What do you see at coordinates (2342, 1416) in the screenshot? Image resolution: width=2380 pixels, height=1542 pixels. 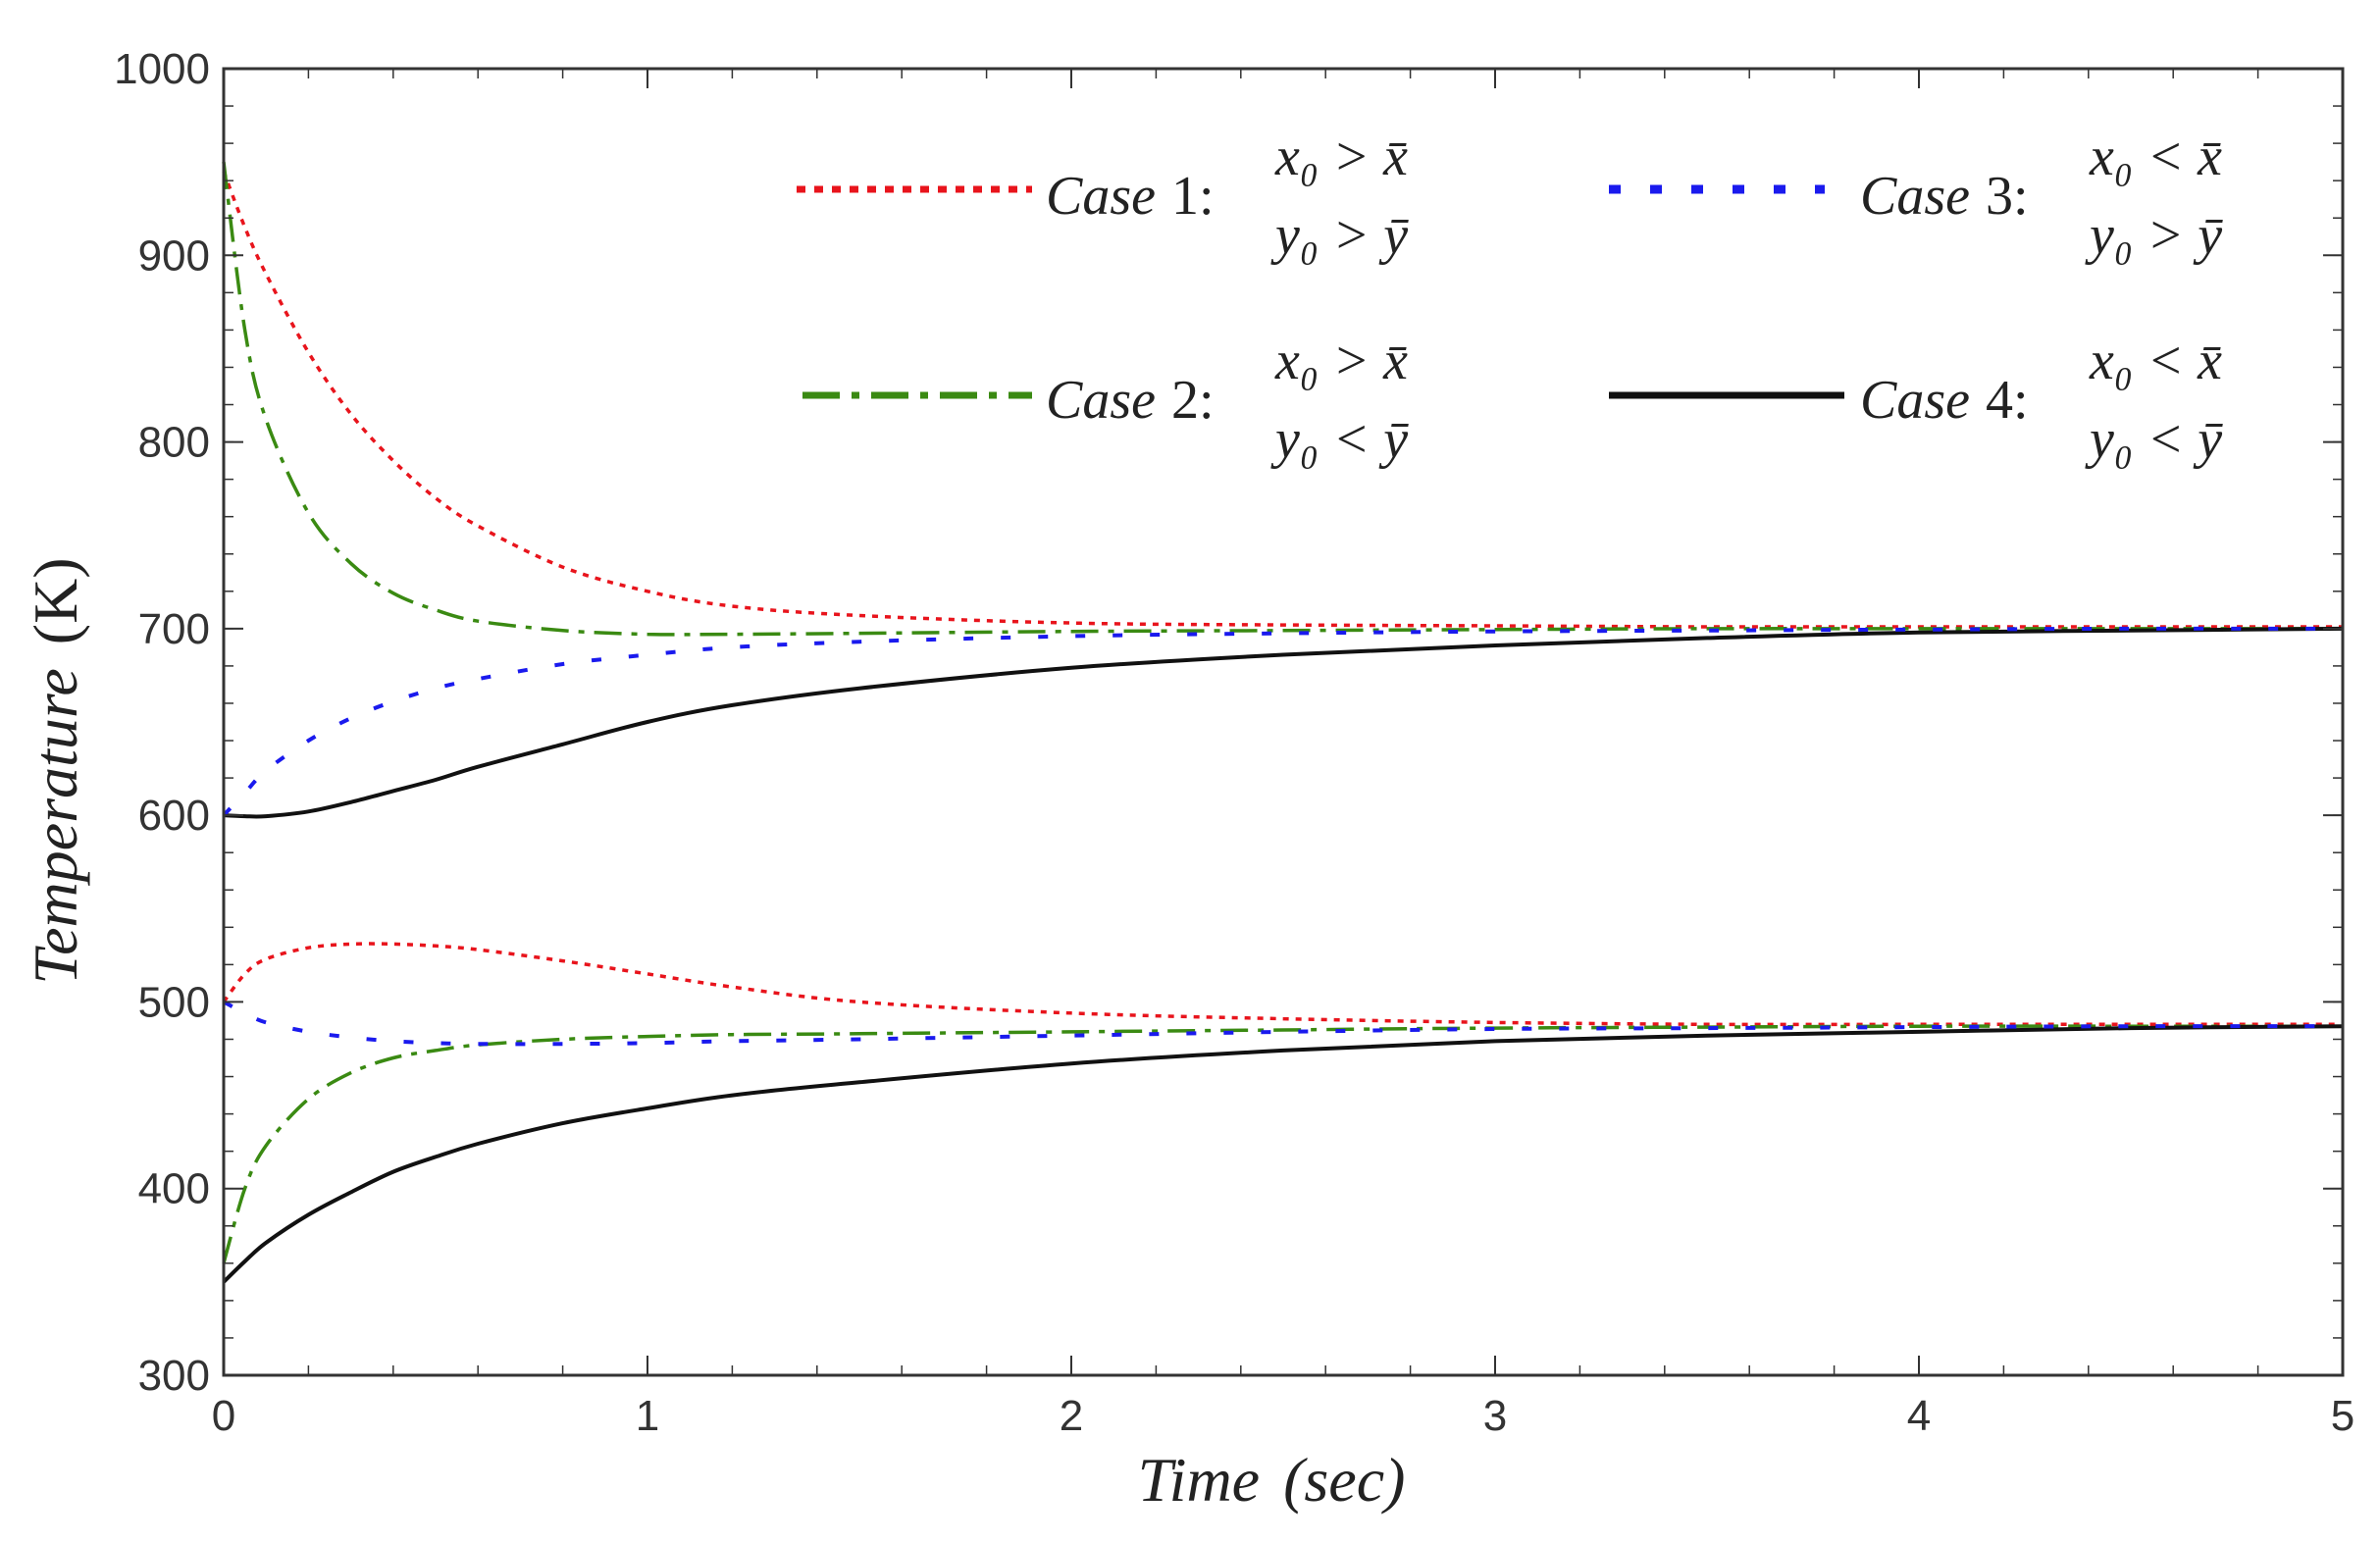 I see `x-tick-label: 5` at bounding box center [2342, 1416].